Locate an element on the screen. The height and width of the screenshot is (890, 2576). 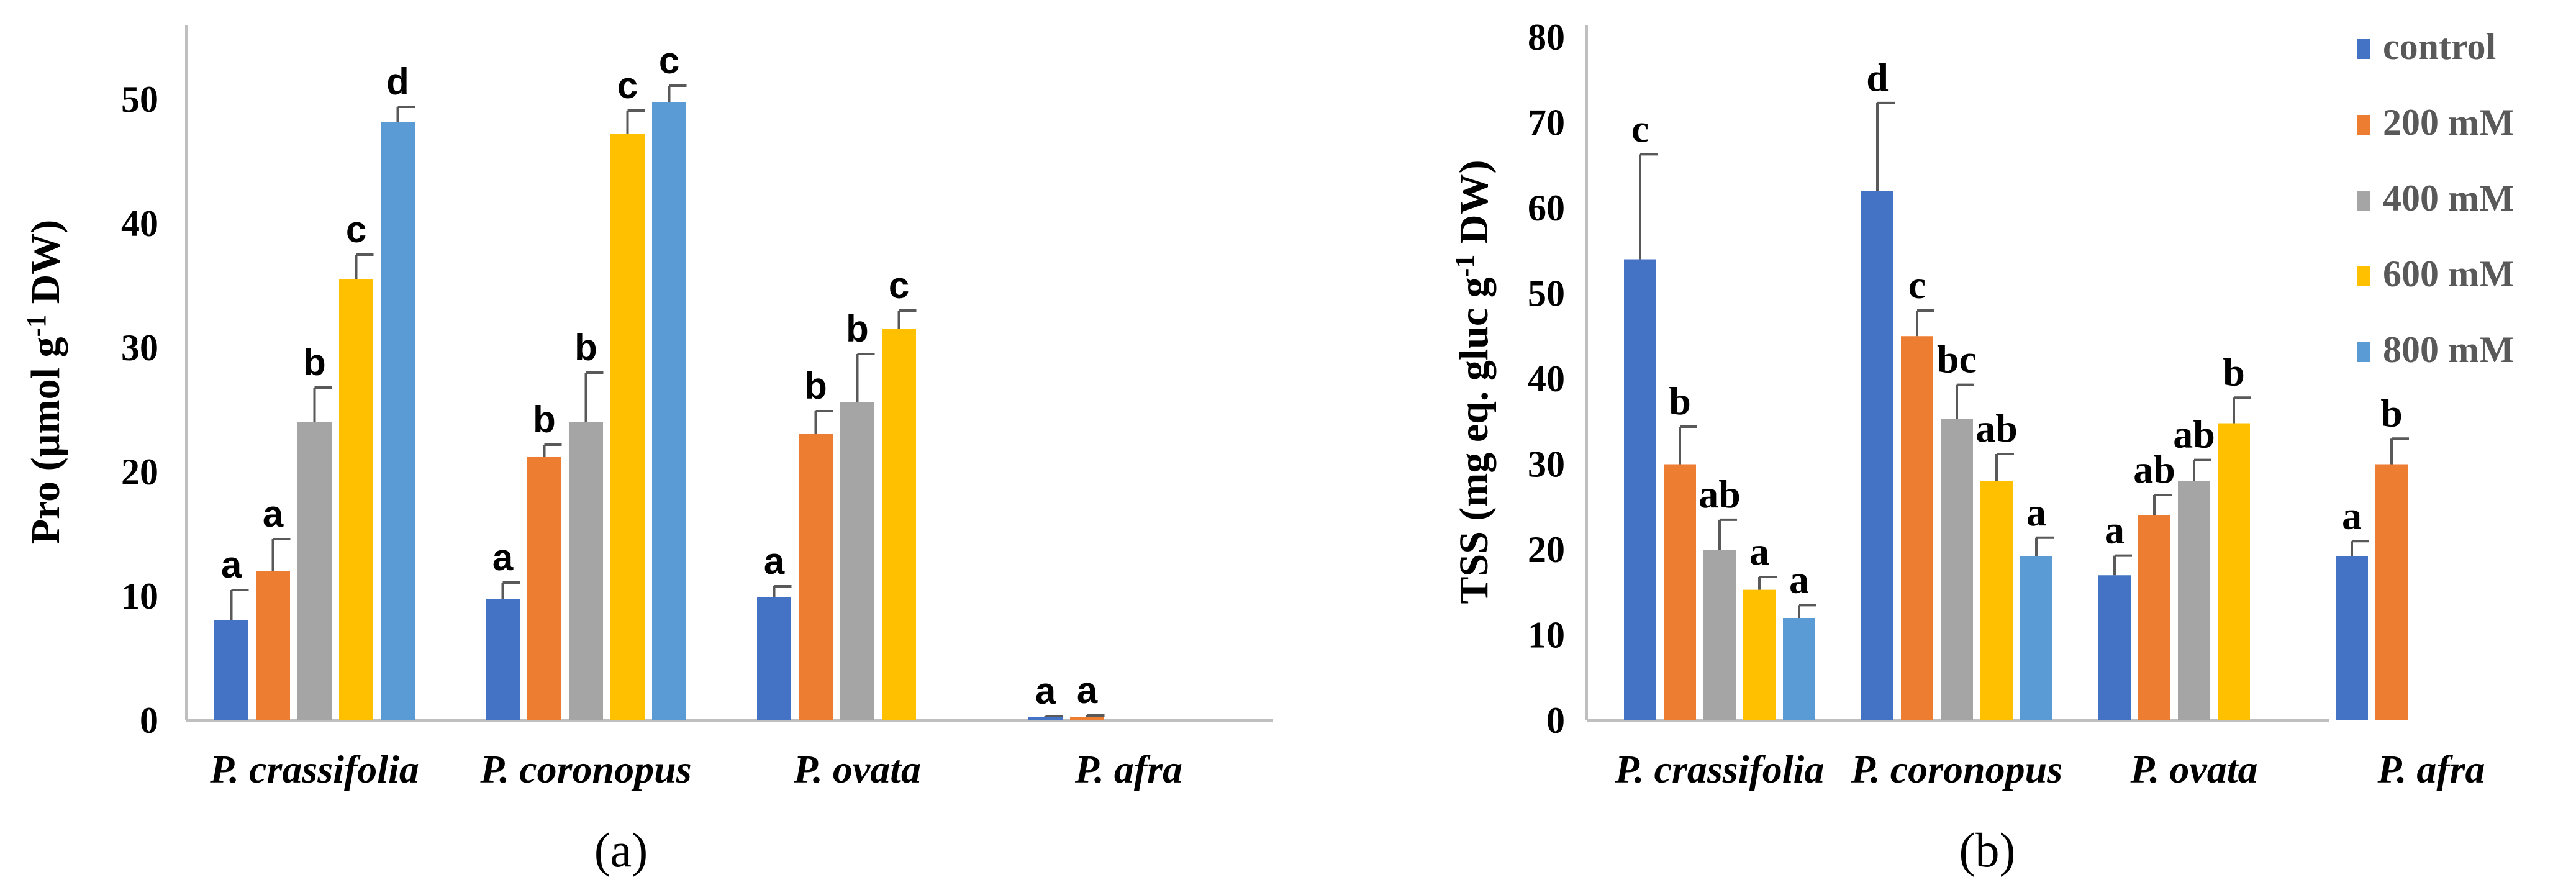
y-tick-label: 10 is located at coordinates (139, 596).